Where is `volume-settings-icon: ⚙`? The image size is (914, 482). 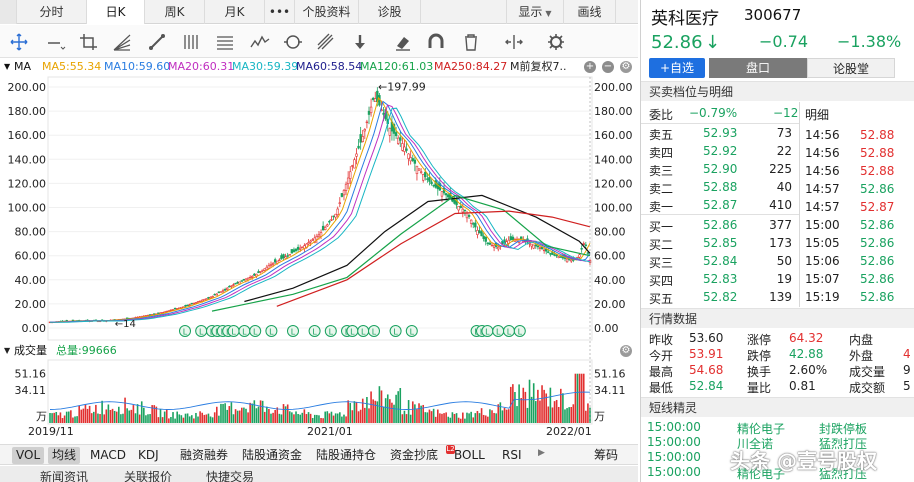 volume-settings-icon: ⚙ is located at coordinates (626, 351).